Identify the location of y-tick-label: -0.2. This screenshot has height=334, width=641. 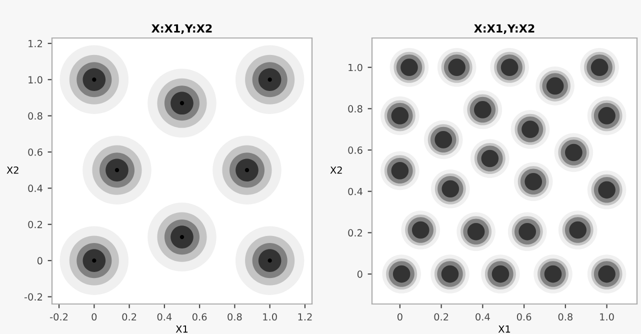
(33, 297).